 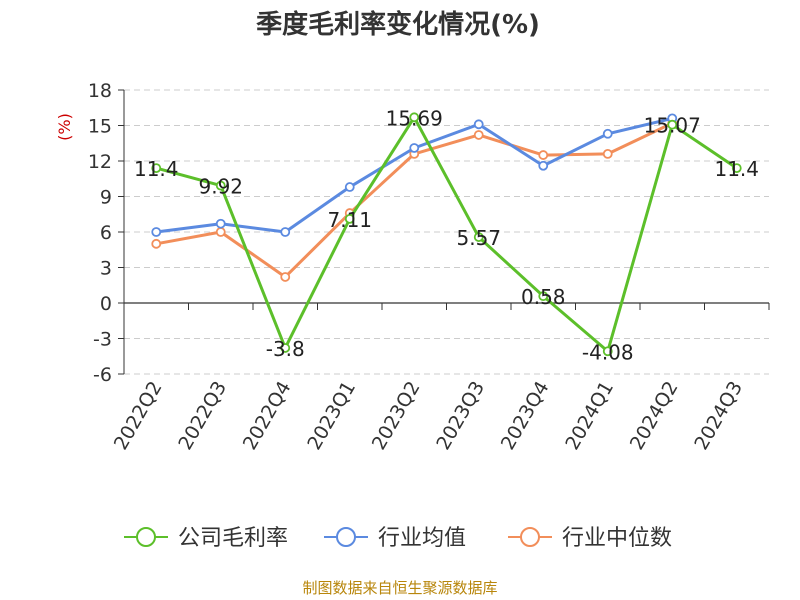 I want to click on x-tick-label: 2023Q3, so click(x=460, y=416).